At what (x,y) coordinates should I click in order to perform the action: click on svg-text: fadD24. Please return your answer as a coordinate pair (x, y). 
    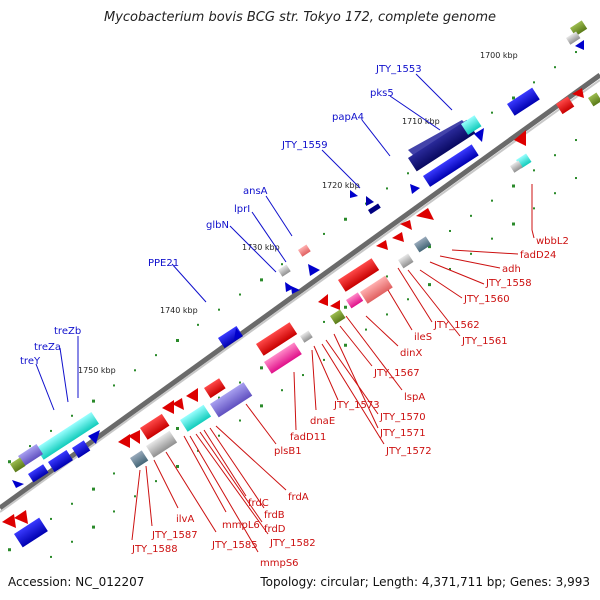
    Looking at the image, I should click on (538, 255).